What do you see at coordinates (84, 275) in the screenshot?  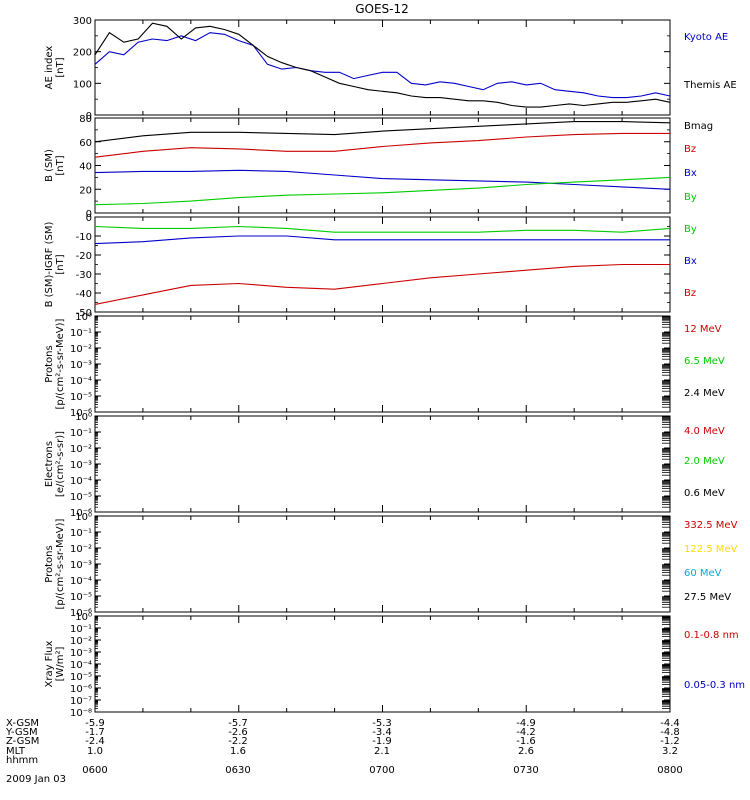 I see `y-tick-label: -30` at bounding box center [84, 275].